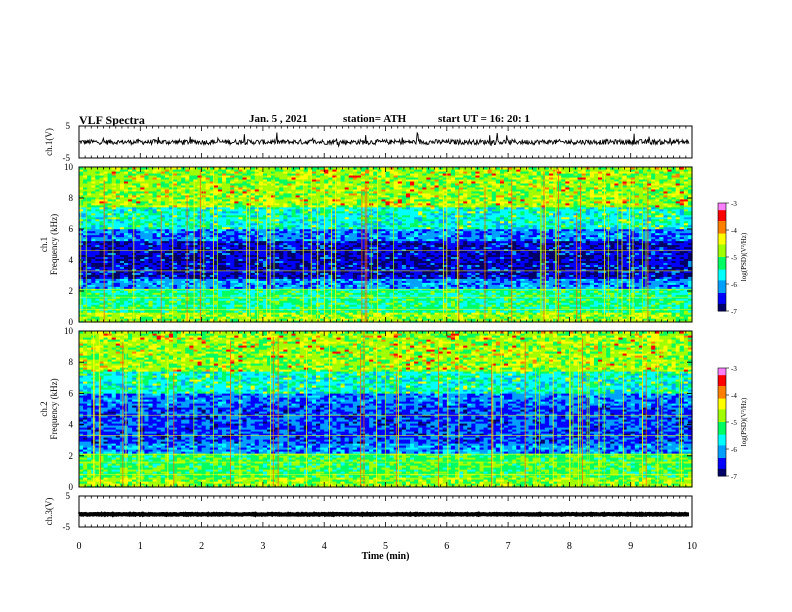 This screenshot has height=612, width=792. What do you see at coordinates (508, 546) in the screenshot?
I see `xtick-label: 7` at bounding box center [508, 546].